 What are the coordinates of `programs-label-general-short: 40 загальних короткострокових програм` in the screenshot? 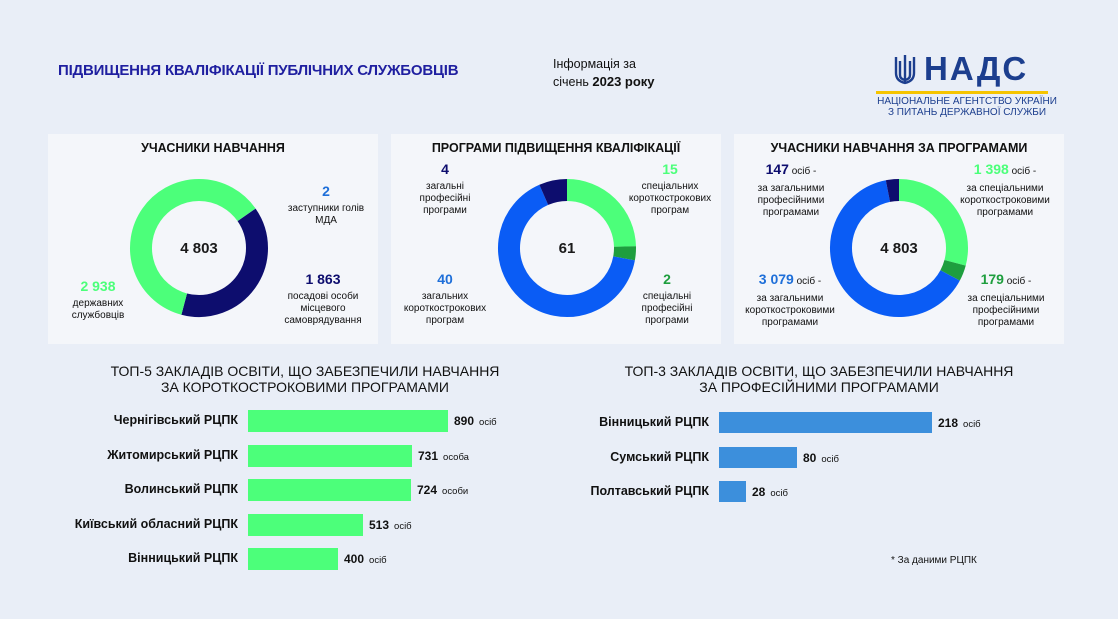 It's located at (445, 299).